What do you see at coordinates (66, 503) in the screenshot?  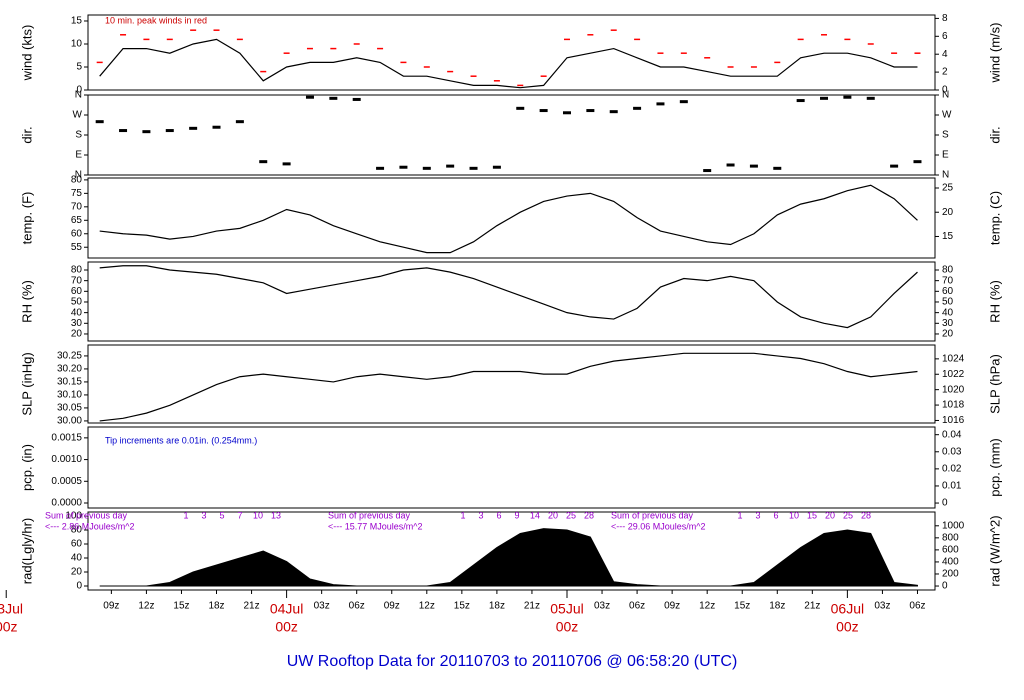 I see `y-tick-label: 0.0000` at bounding box center [66, 503].